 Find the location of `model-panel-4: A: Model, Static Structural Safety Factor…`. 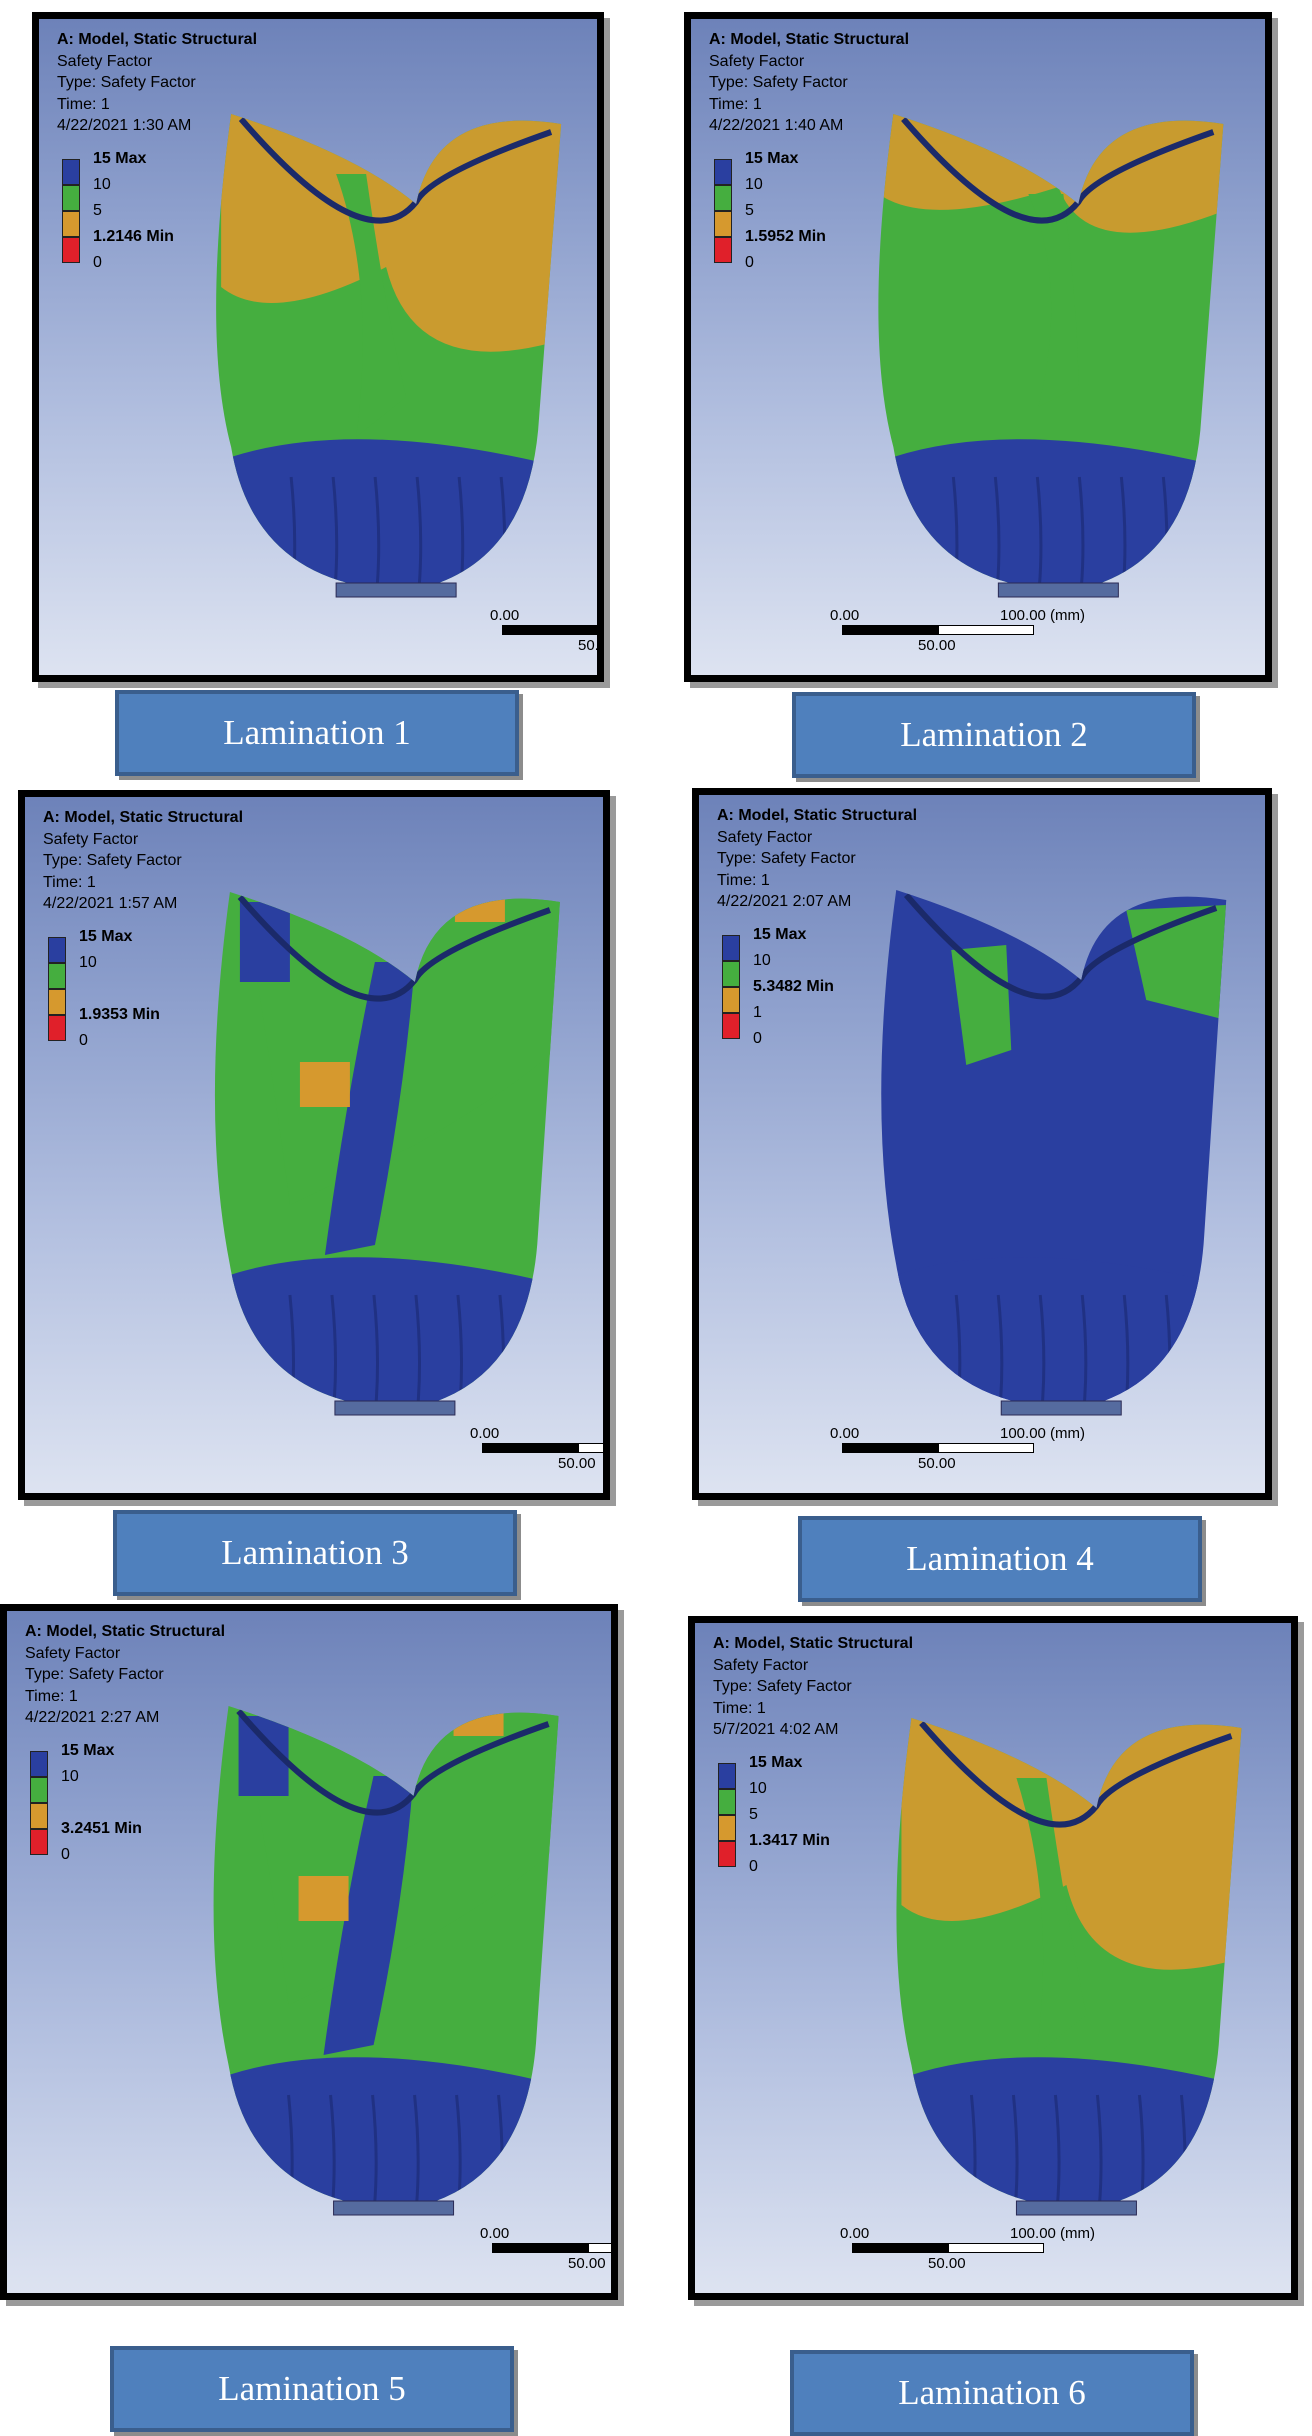

model-panel-4: A: Model, Static Structural Safety Factor… is located at coordinates (982, 1144).